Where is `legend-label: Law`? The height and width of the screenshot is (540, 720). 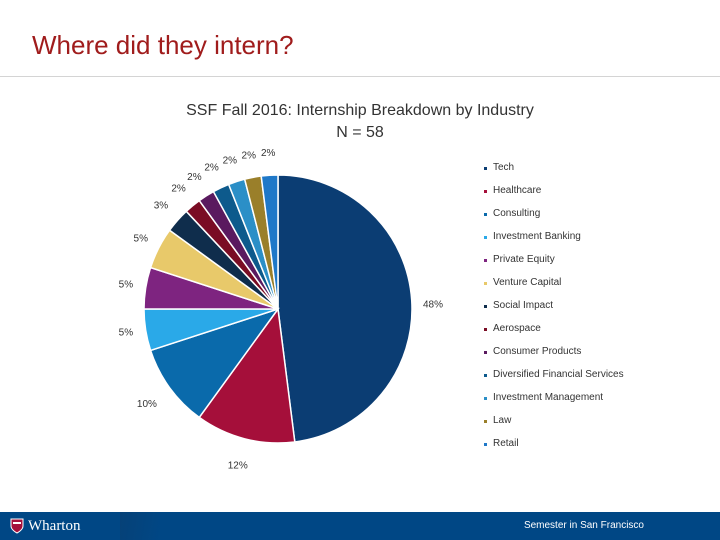 legend-label: Law is located at coordinates (502, 420).